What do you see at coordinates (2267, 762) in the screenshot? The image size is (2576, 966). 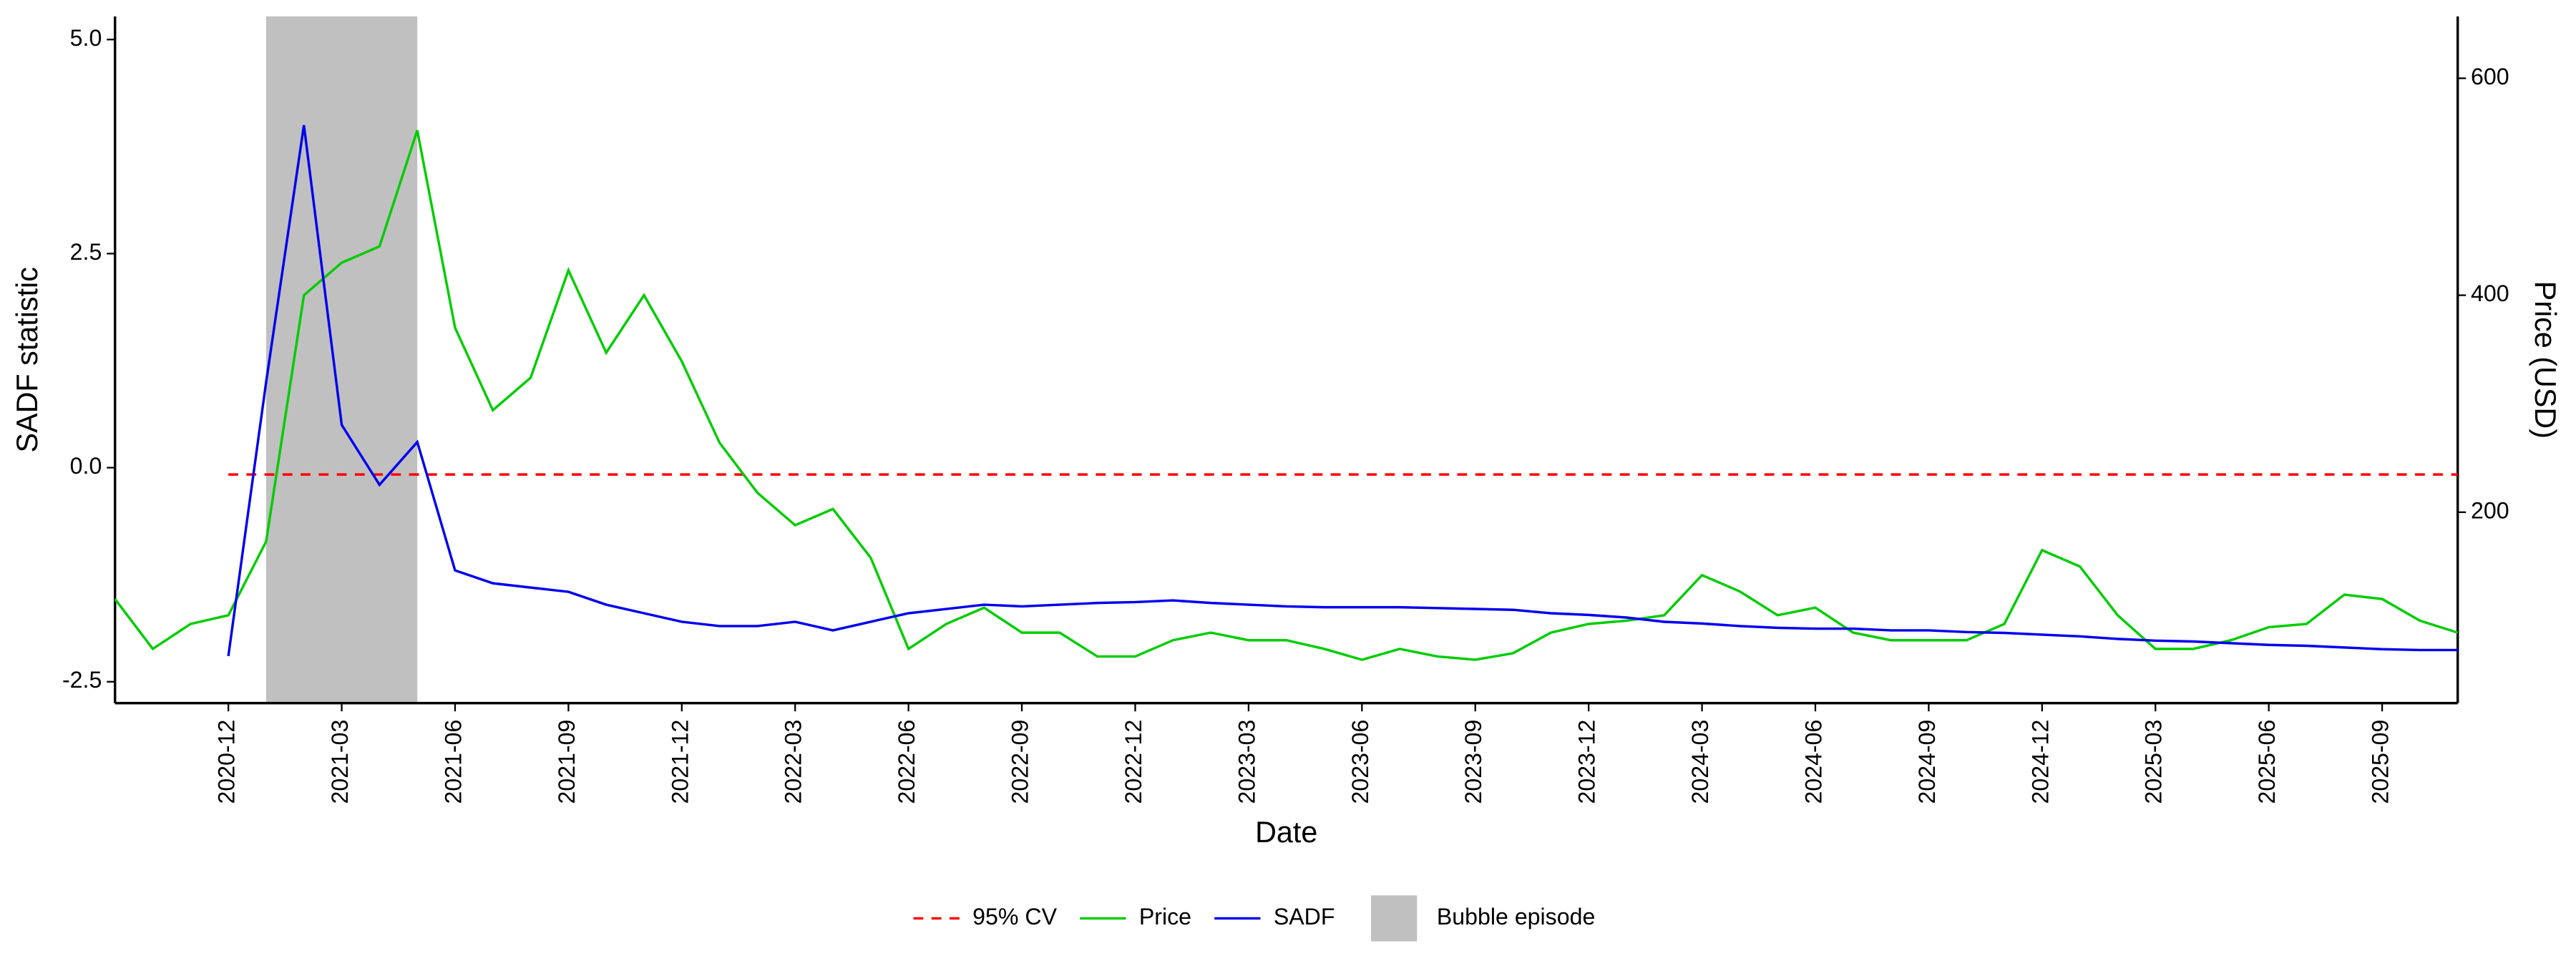 I see `x-tick-label: 2025-06` at bounding box center [2267, 762].